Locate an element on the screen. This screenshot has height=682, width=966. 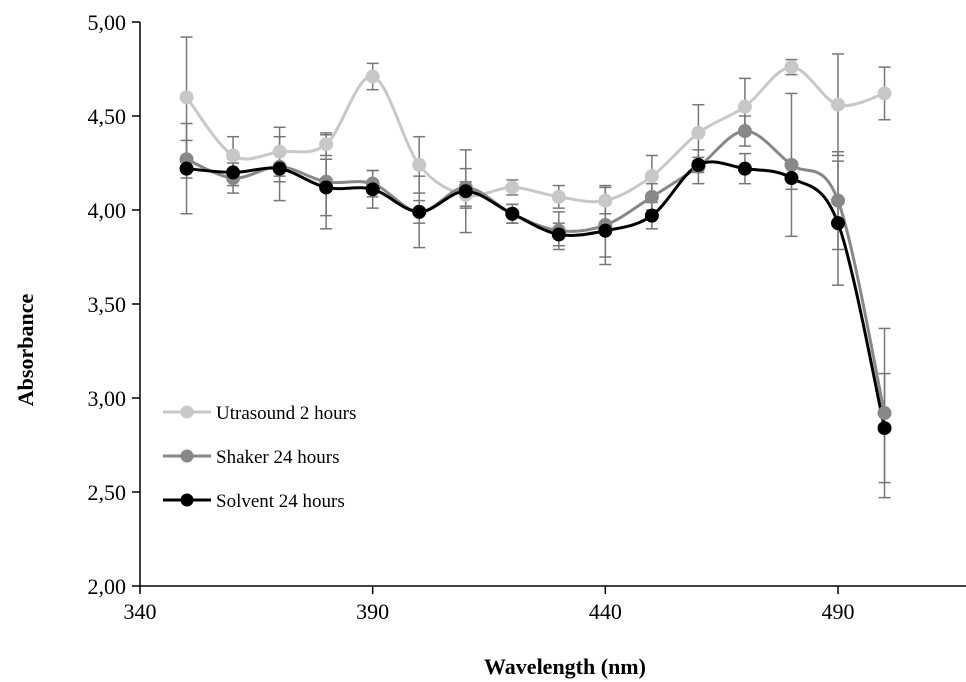
x-tick-label: 490 is located at coordinates (838, 611).